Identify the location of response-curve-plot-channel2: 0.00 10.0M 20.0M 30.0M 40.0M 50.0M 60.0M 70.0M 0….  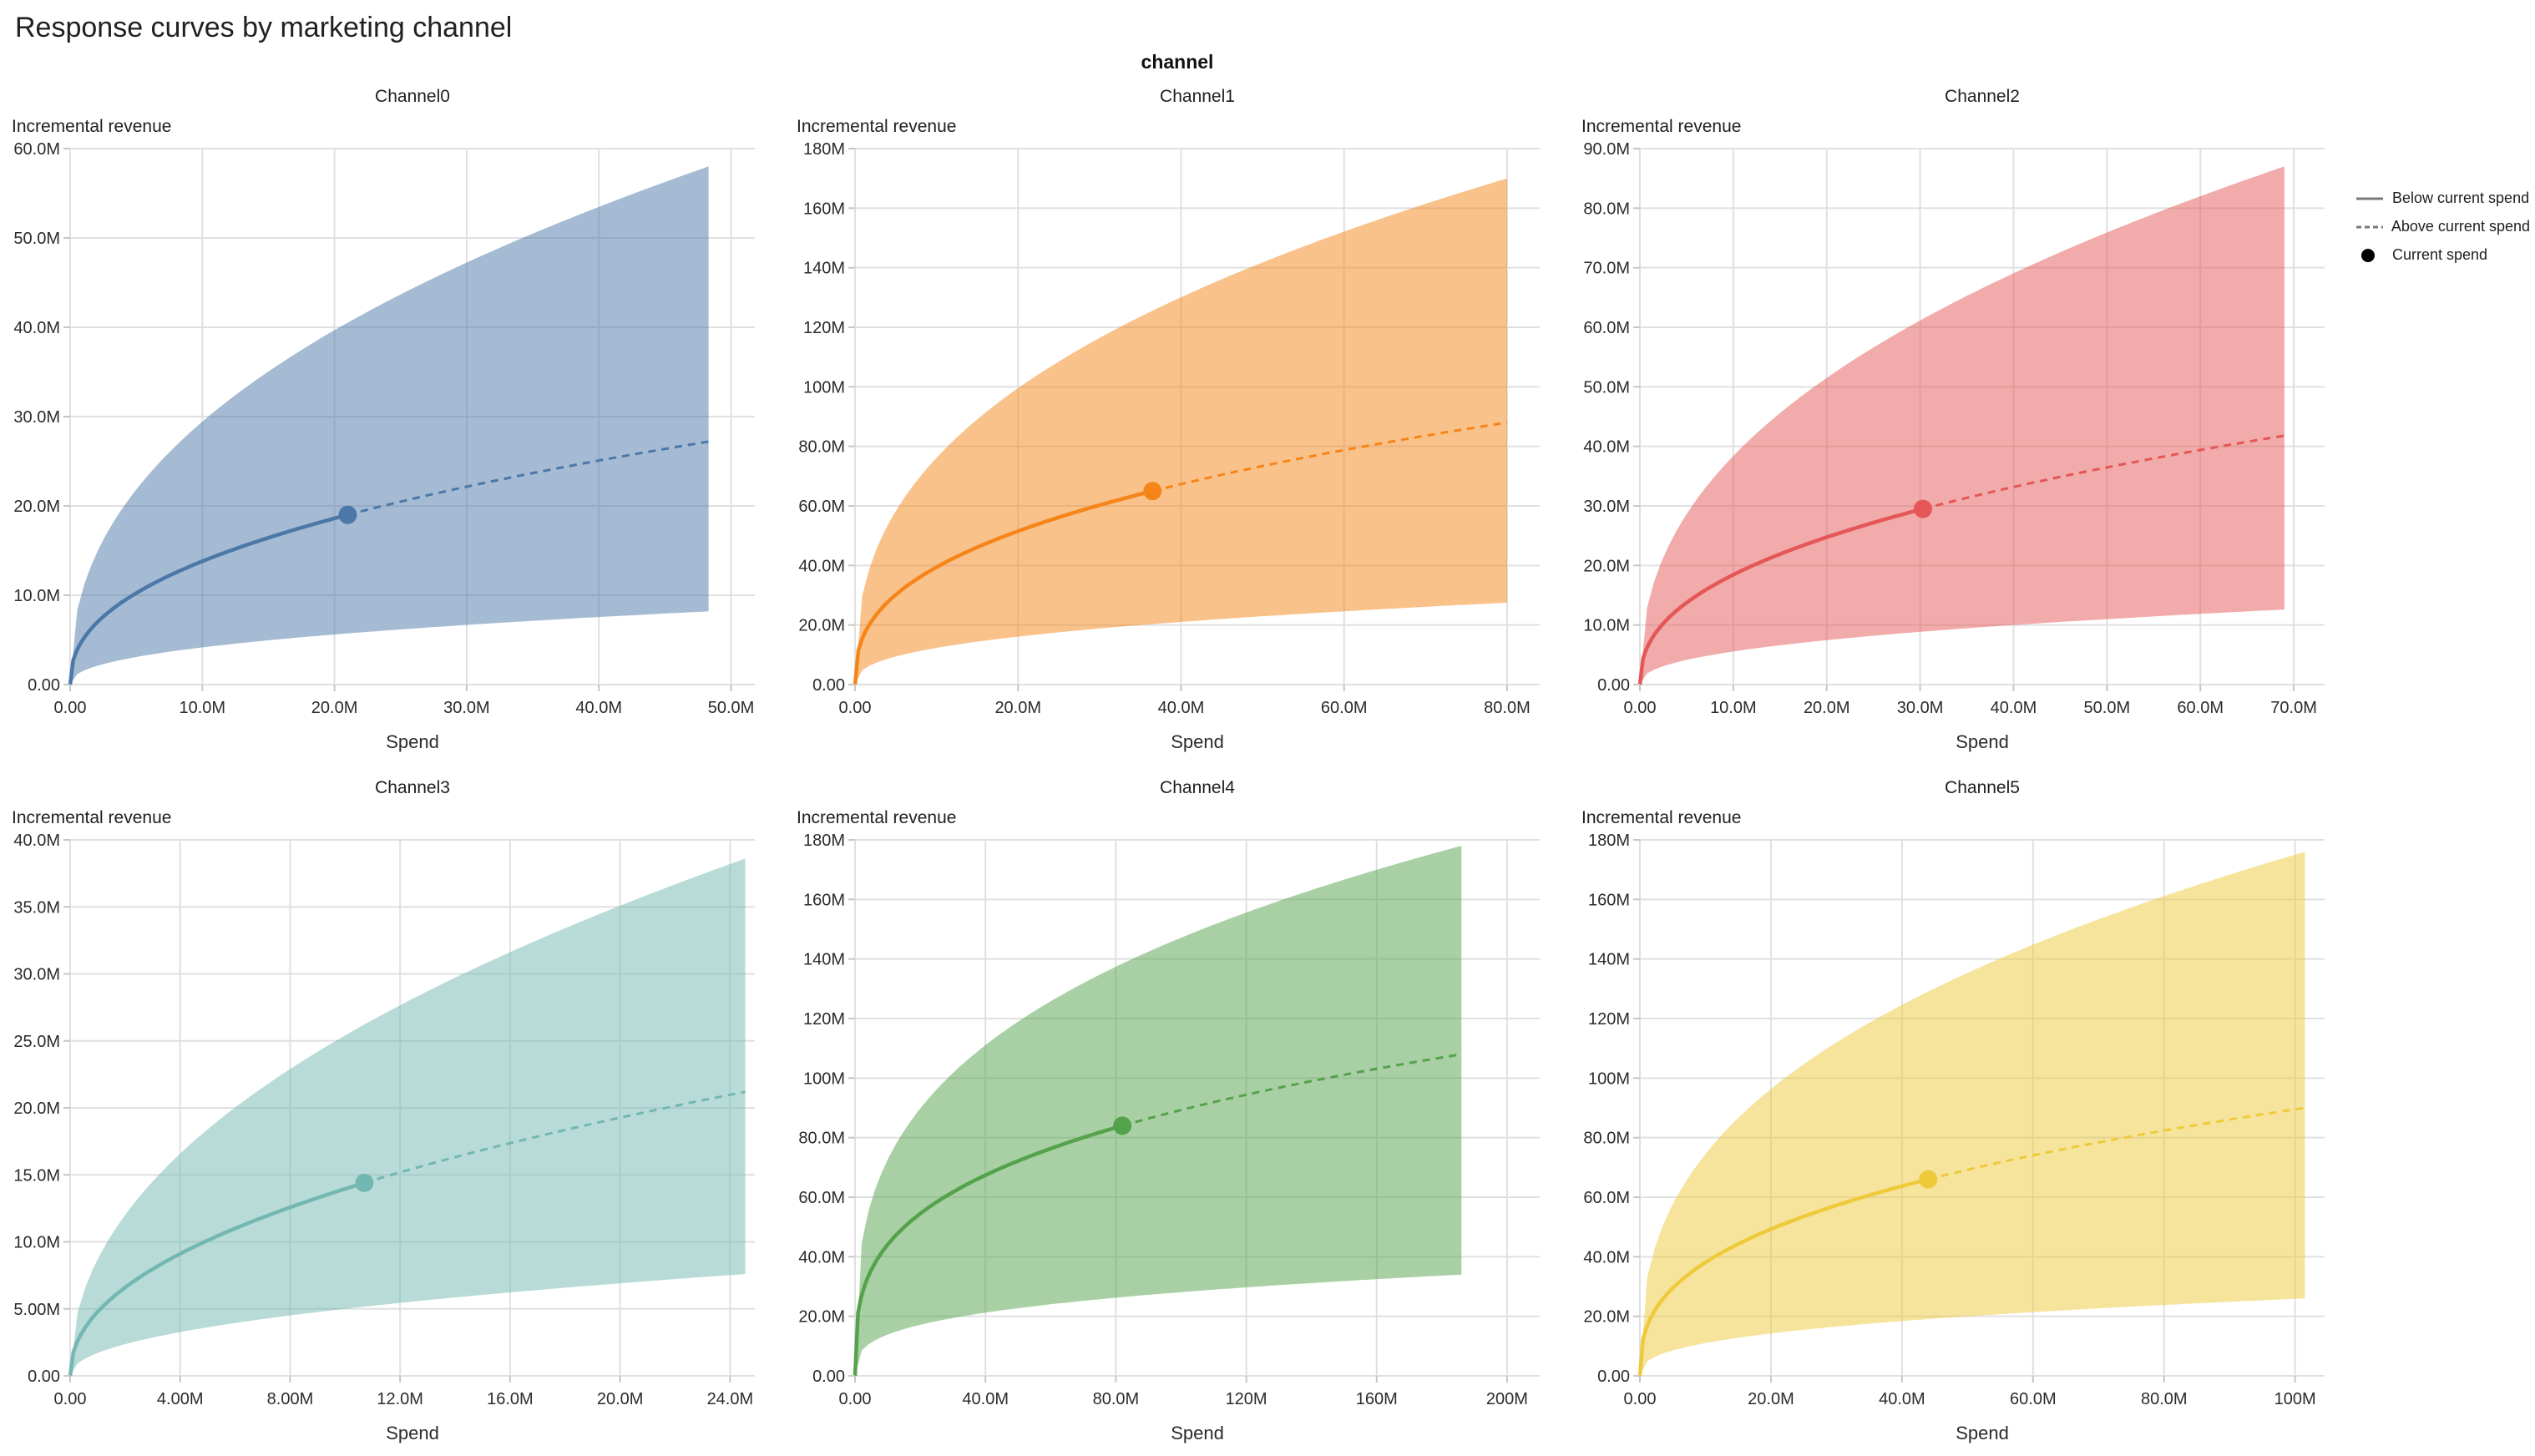
(1954, 446).